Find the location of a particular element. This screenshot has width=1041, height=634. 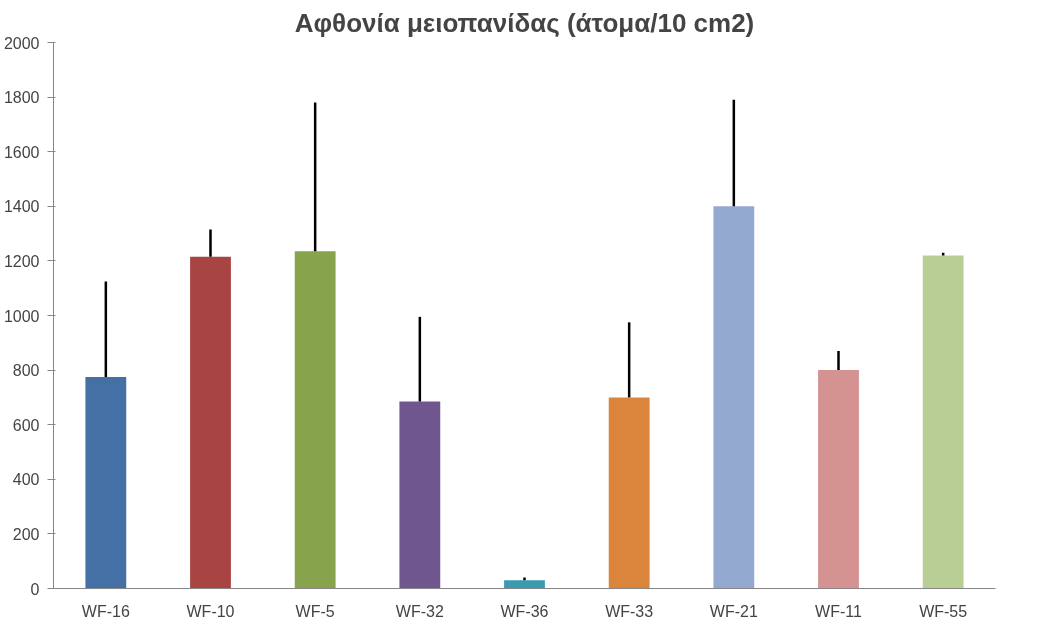

y-tick-label: 0 is located at coordinates (35, 589).